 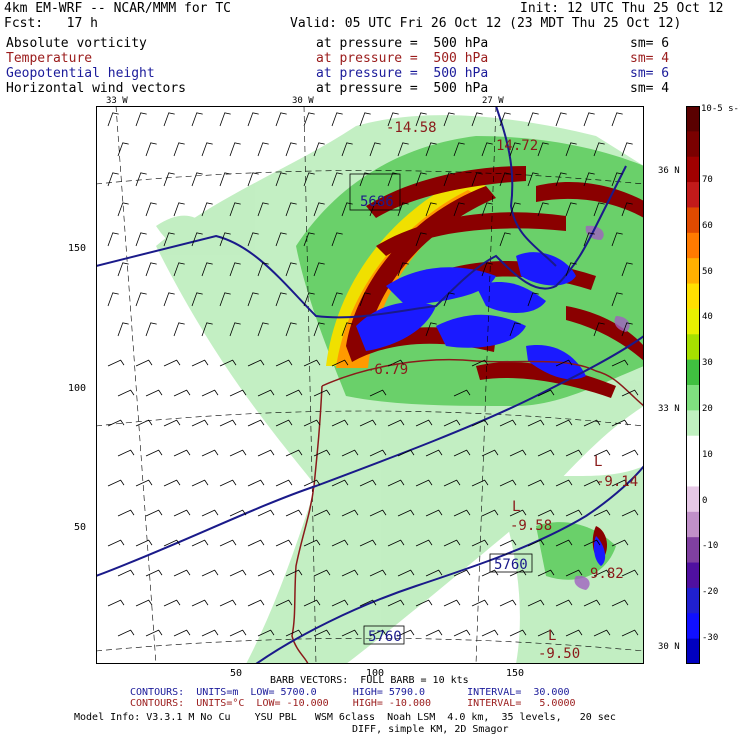 What do you see at coordinates (602, 407) in the screenshot?
I see `vorticity-shading-purple` at bounding box center [602, 407].